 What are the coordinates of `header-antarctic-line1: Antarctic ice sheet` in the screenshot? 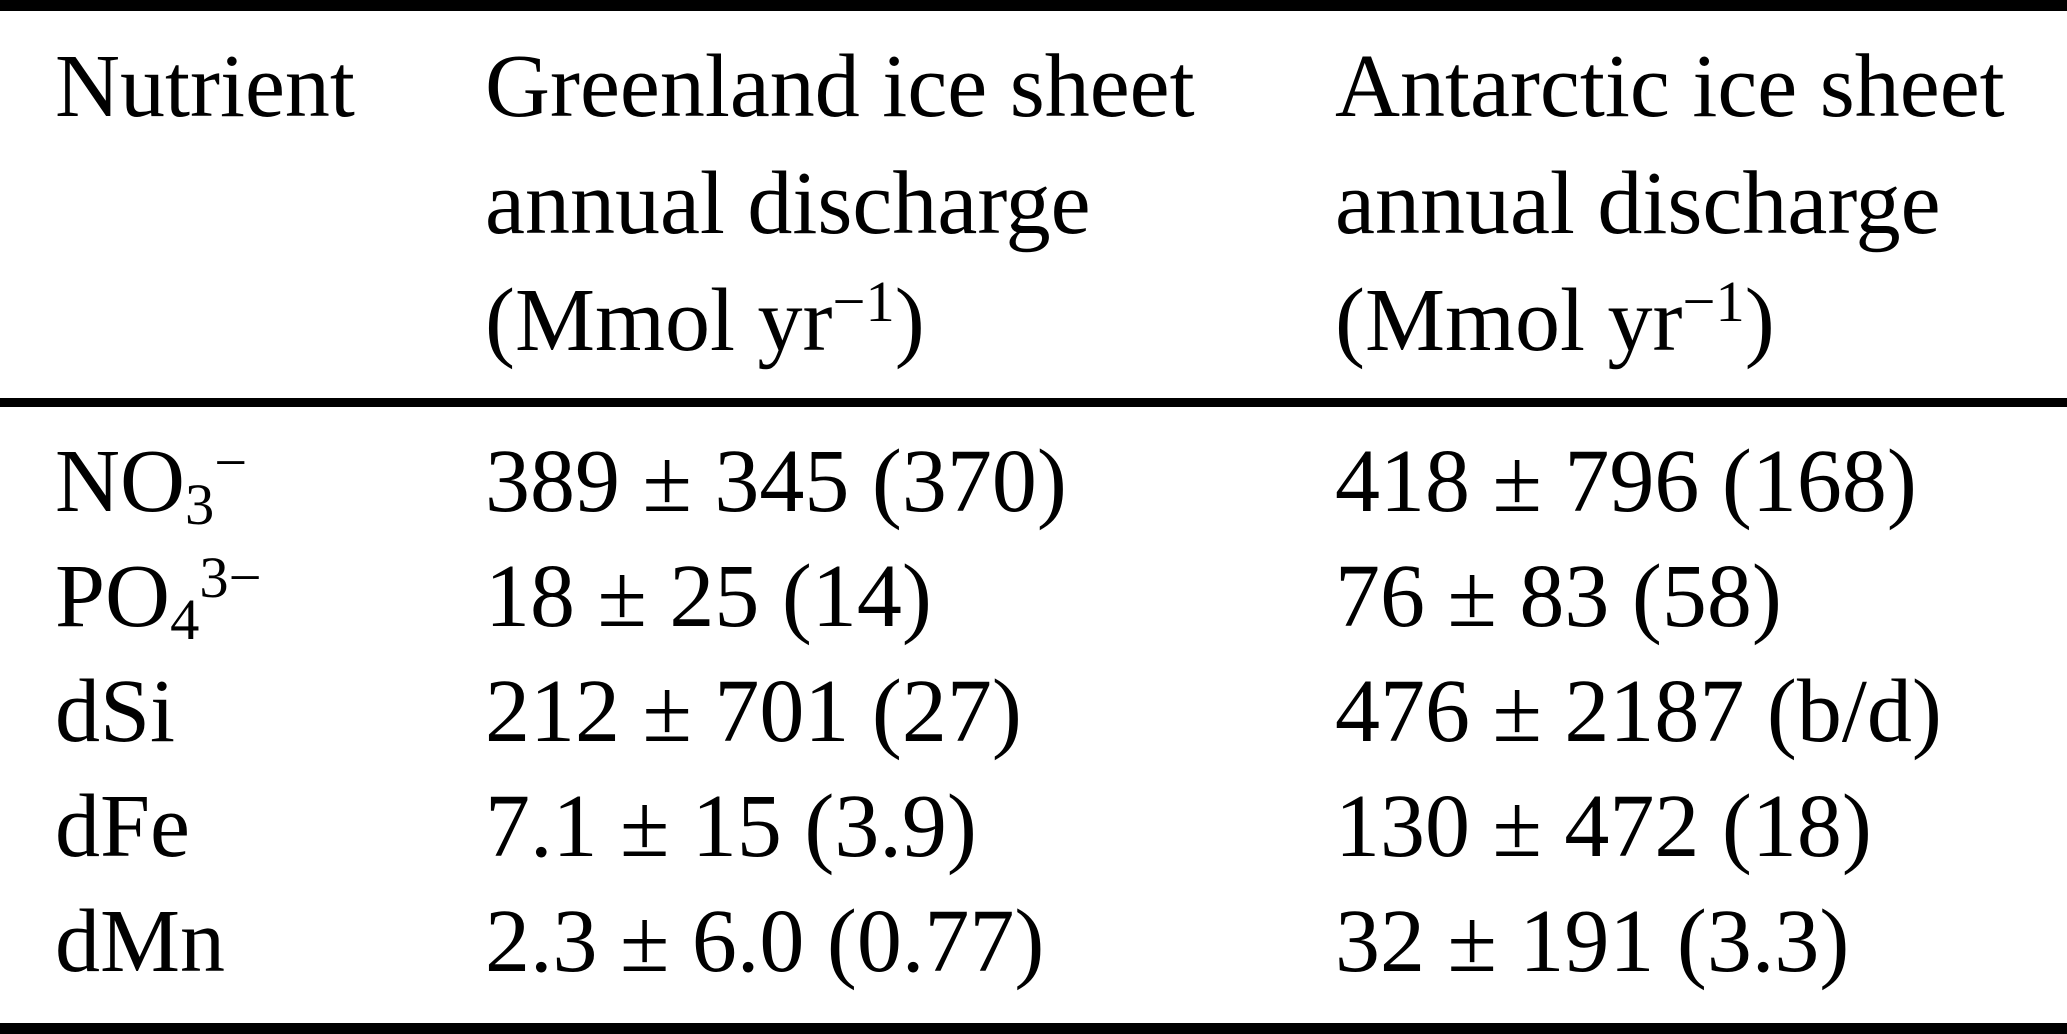 It's located at (1670, 86).